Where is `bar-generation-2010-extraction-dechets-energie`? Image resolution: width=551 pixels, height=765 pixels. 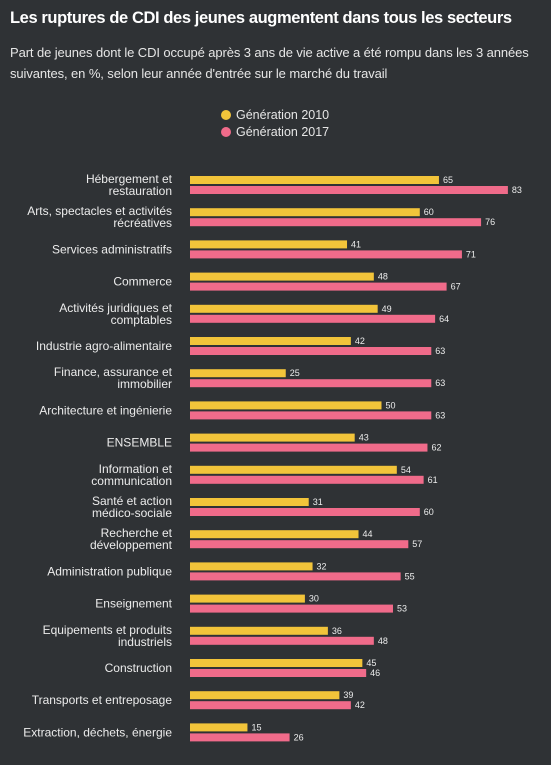
bar-generation-2010-extraction-dechets-energie is located at coordinates (219, 727).